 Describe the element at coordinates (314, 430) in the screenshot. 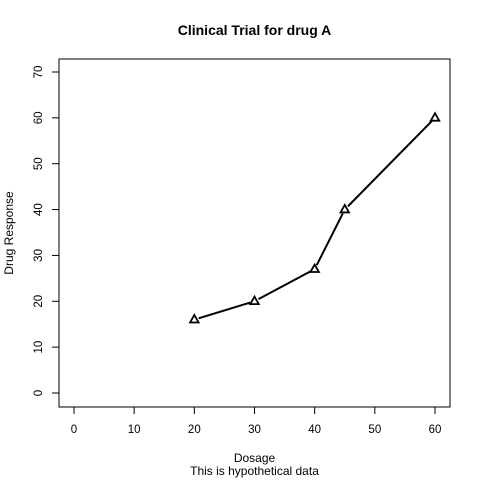

I see `x-tick-label: 40` at that location.